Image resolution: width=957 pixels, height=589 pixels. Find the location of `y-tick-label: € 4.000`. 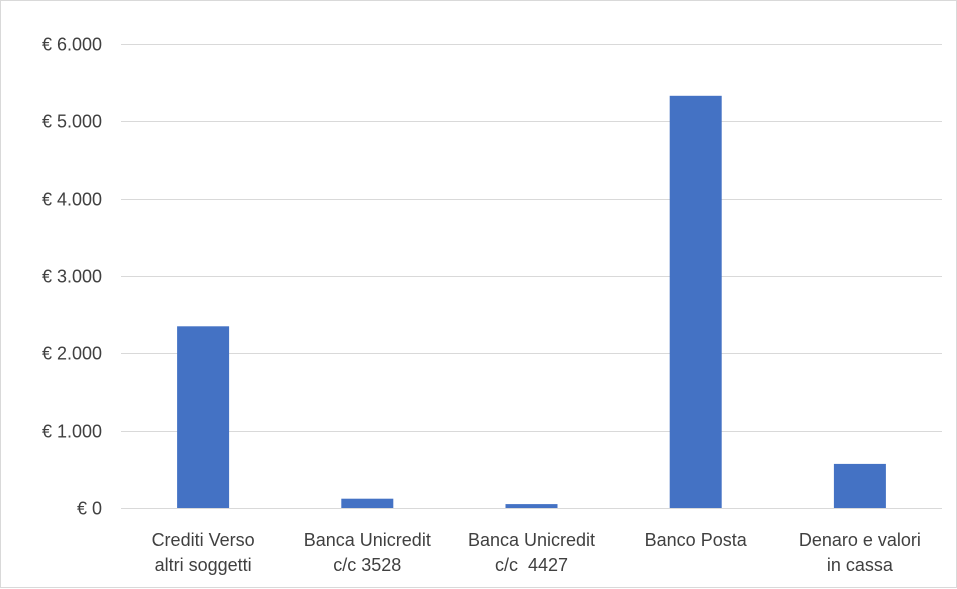

y-tick-label: € 4.000 is located at coordinates (72, 200).